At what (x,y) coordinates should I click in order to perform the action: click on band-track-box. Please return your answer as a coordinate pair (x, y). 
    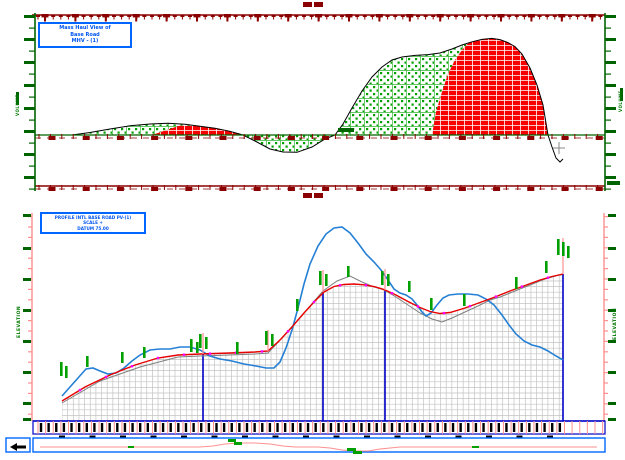
    Looking at the image, I should click on (319, 445).